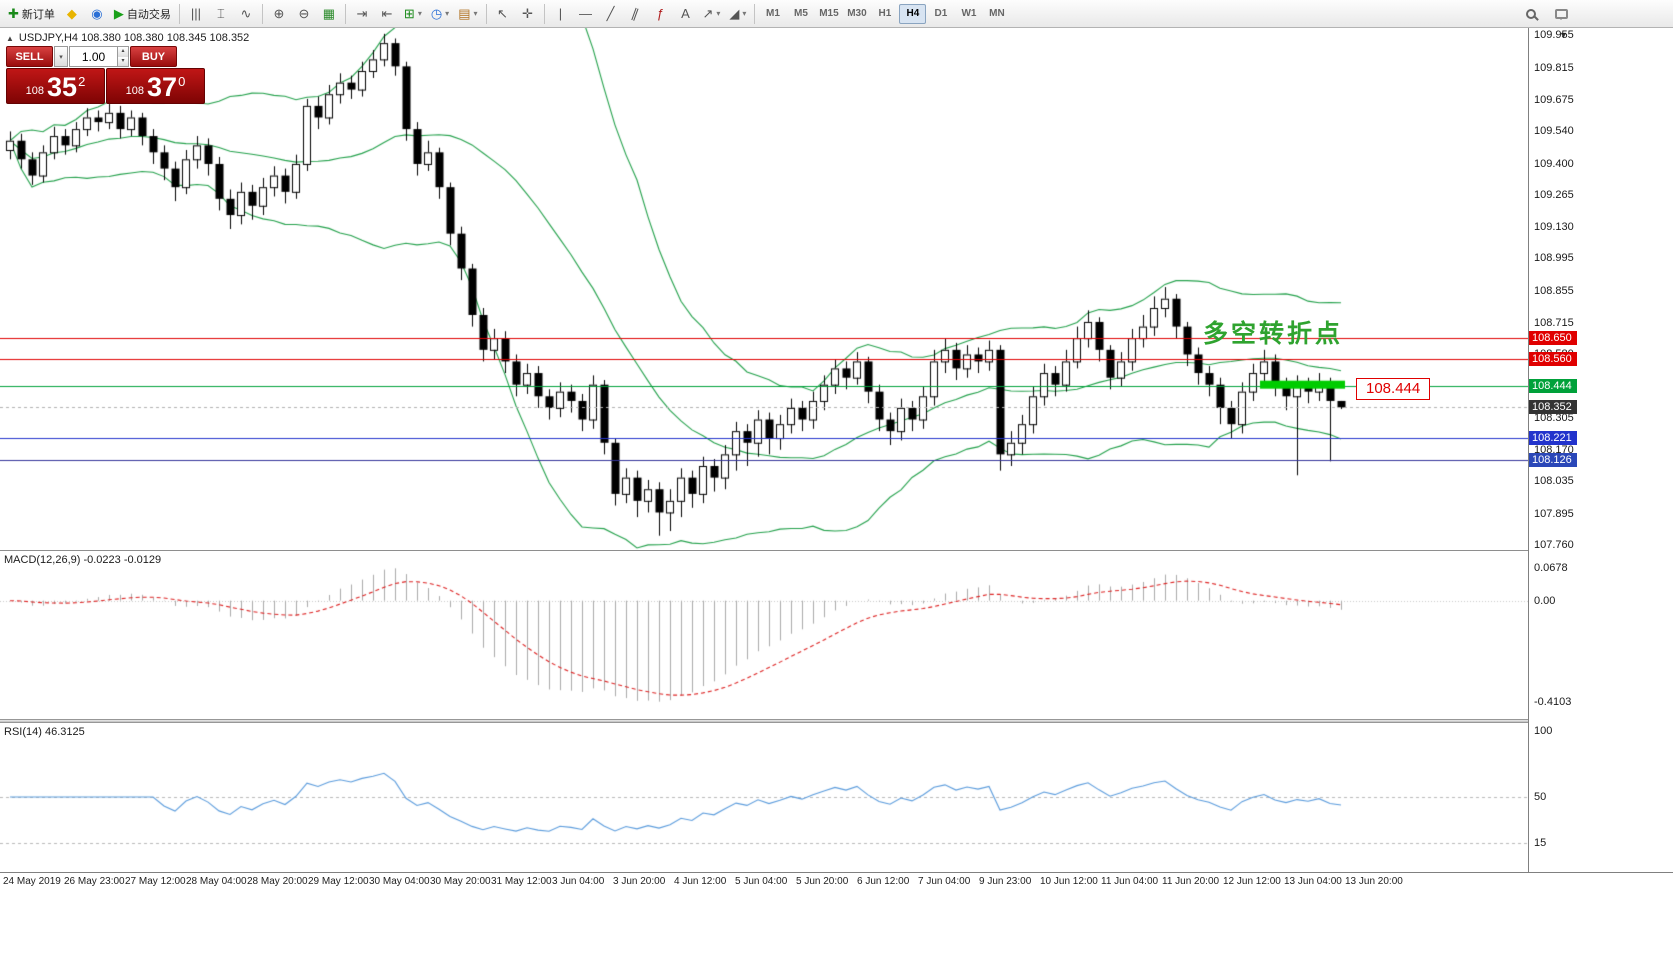 Image resolution: width=1673 pixels, height=953 pixels. I want to click on chart-annotation: 多空转折点, so click(1273, 333).